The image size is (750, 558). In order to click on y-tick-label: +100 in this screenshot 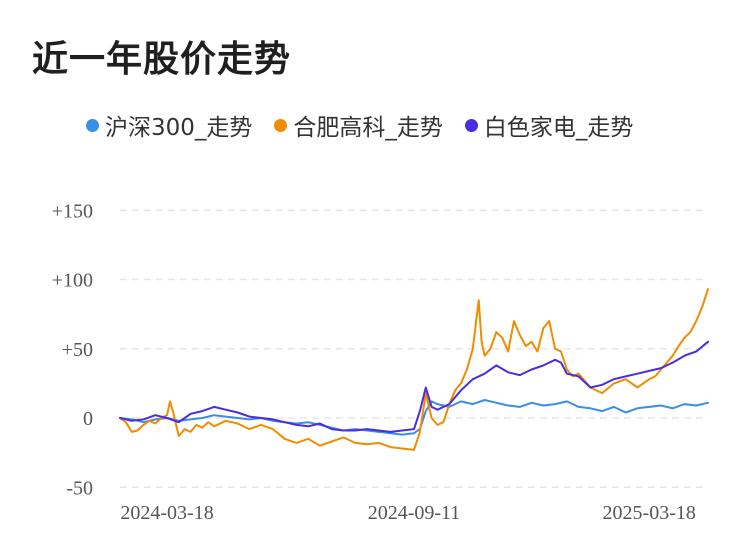, I will do `click(72, 281)`.